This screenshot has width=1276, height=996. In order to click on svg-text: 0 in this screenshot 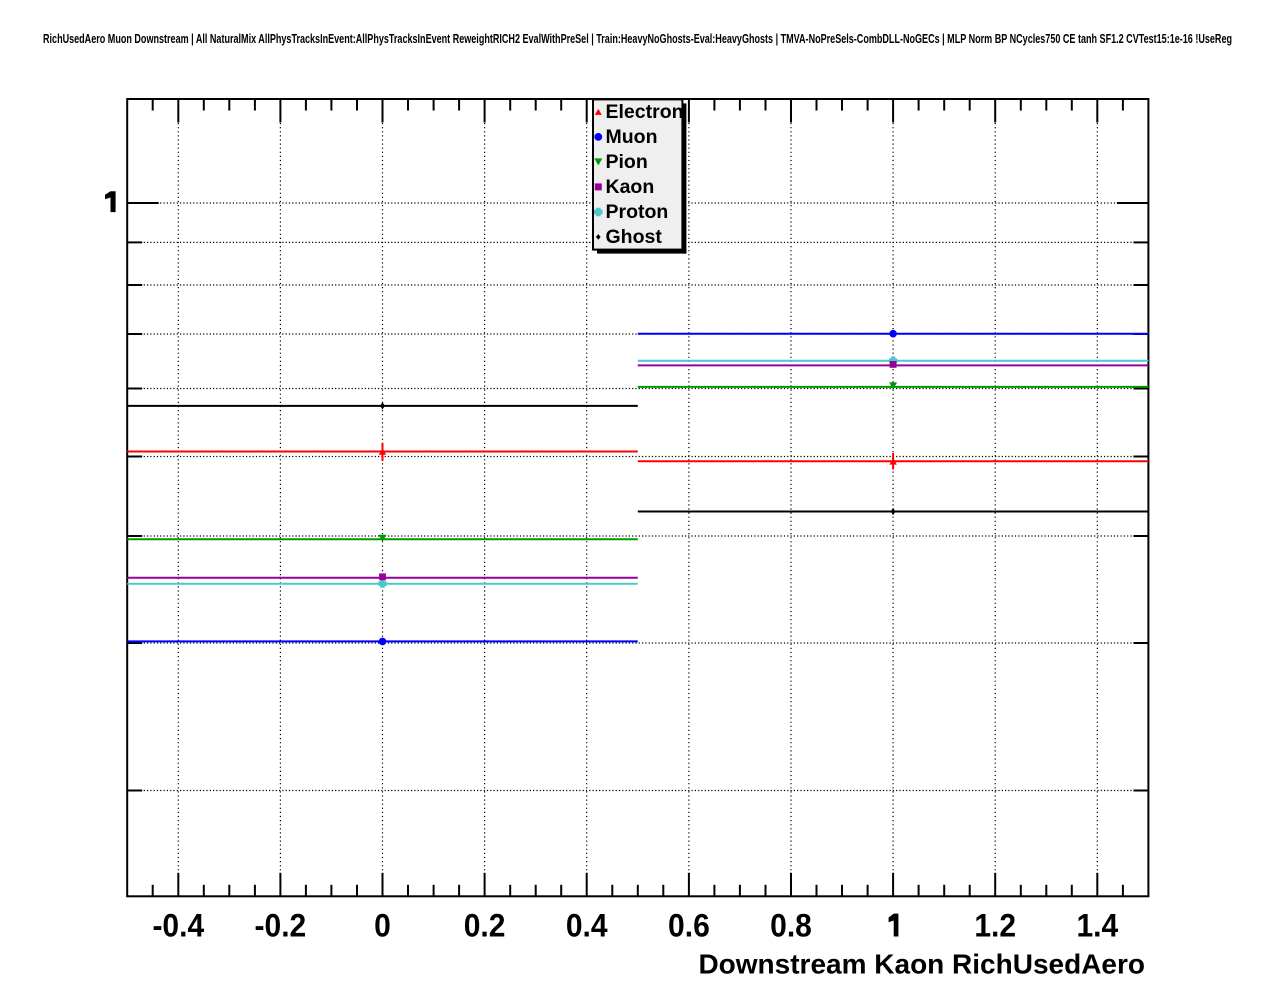, I will do `click(382, 926)`.